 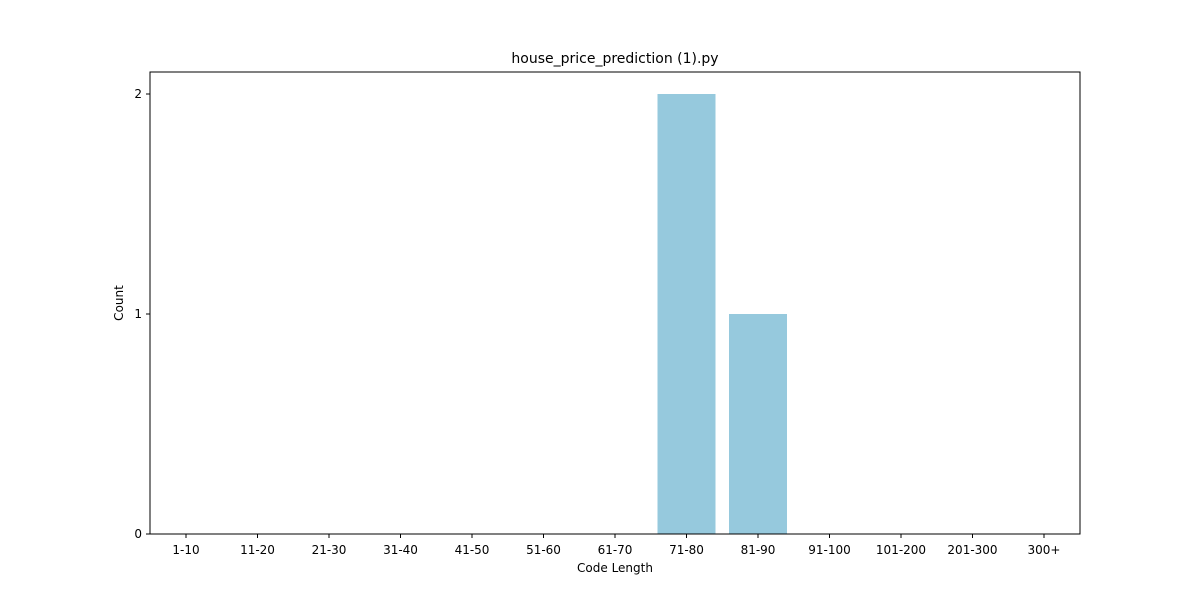 What do you see at coordinates (722, 314) in the screenshot?
I see `bars-group` at bounding box center [722, 314].